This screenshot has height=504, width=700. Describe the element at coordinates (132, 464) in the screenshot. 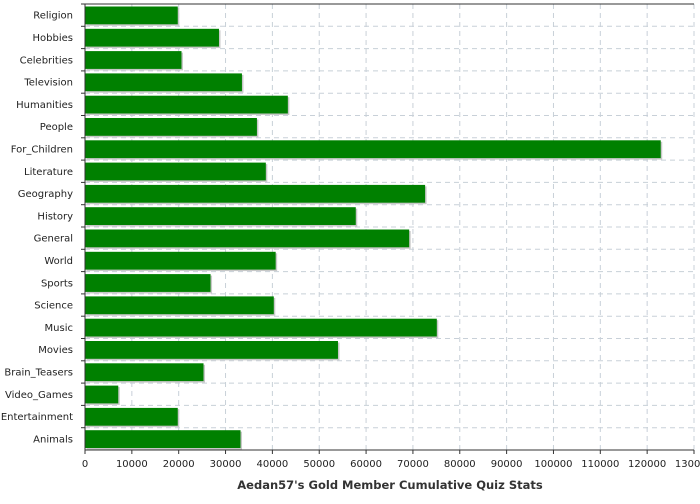

I see `x-tick-label: 10000` at that location.